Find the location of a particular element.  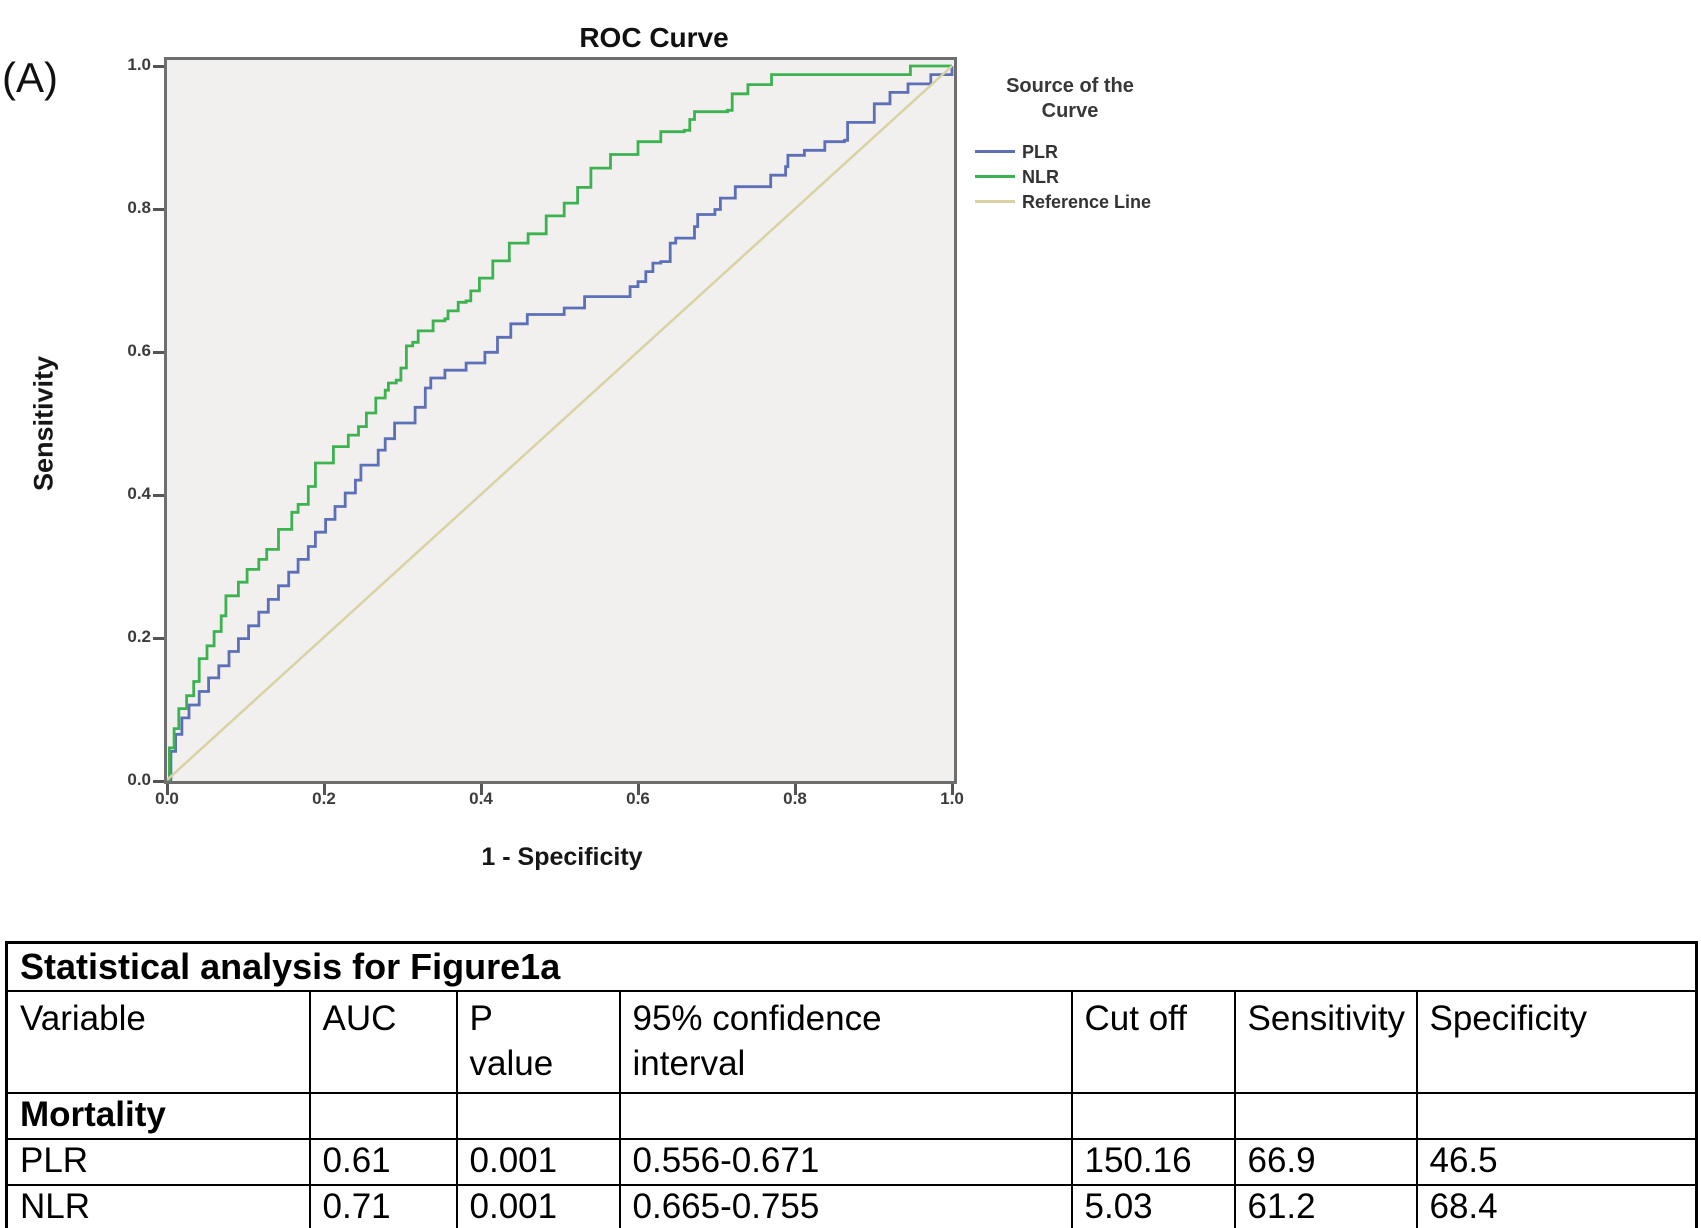

table-cell: PLR is located at coordinates (158, 1161).